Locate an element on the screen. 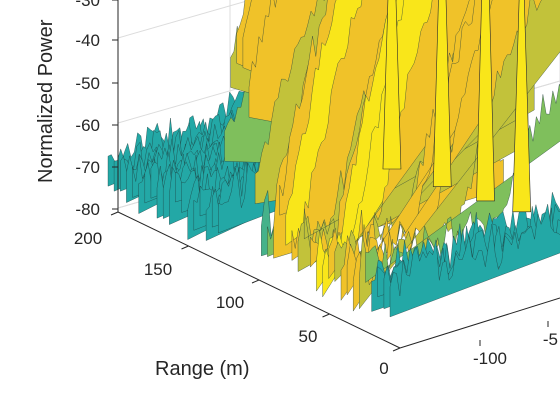 This screenshot has height=420, width=560. second-axis-line is located at coordinates (479, 323).